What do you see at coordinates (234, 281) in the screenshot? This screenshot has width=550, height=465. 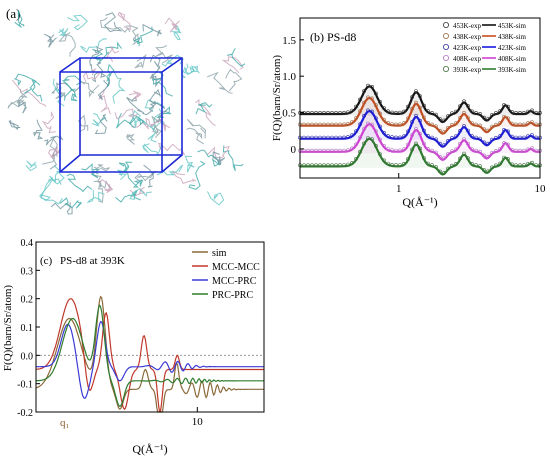 I see `legend-label: MCC-PRC` at bounding box center [234, 281].